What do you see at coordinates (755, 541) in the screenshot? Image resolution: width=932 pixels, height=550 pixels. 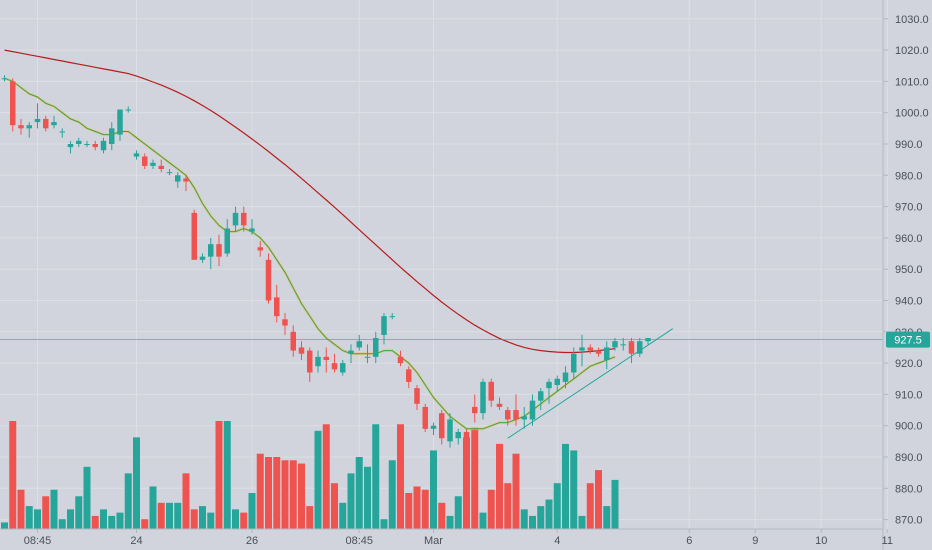 I see `time-axis-label: 9` at bounding box center [755, 541].